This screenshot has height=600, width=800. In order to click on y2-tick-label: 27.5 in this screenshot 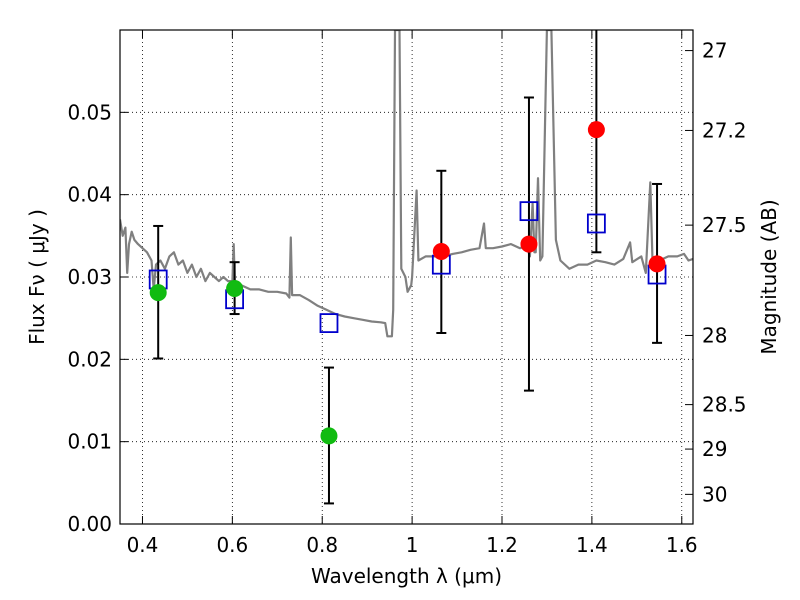, I will do `click(724, 225)`.